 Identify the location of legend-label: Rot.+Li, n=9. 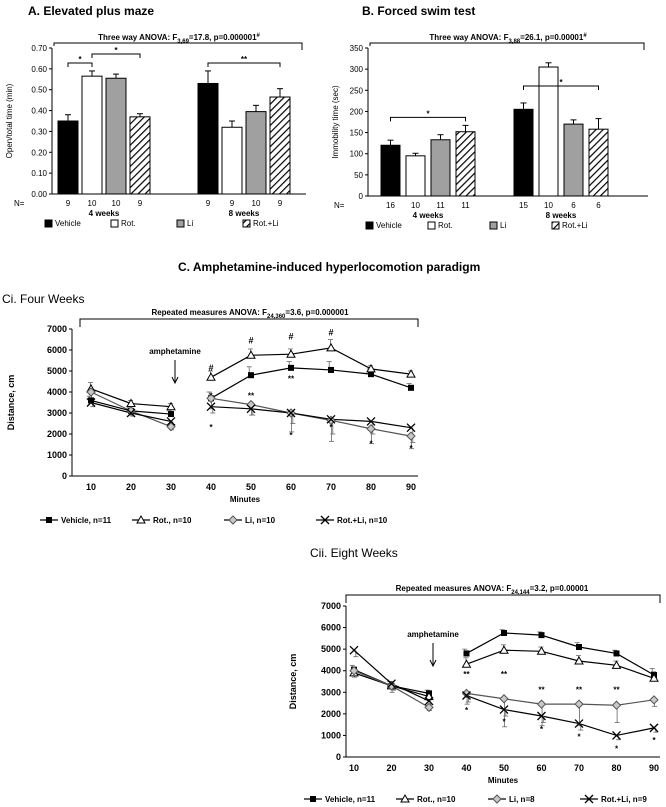
(624, 799).